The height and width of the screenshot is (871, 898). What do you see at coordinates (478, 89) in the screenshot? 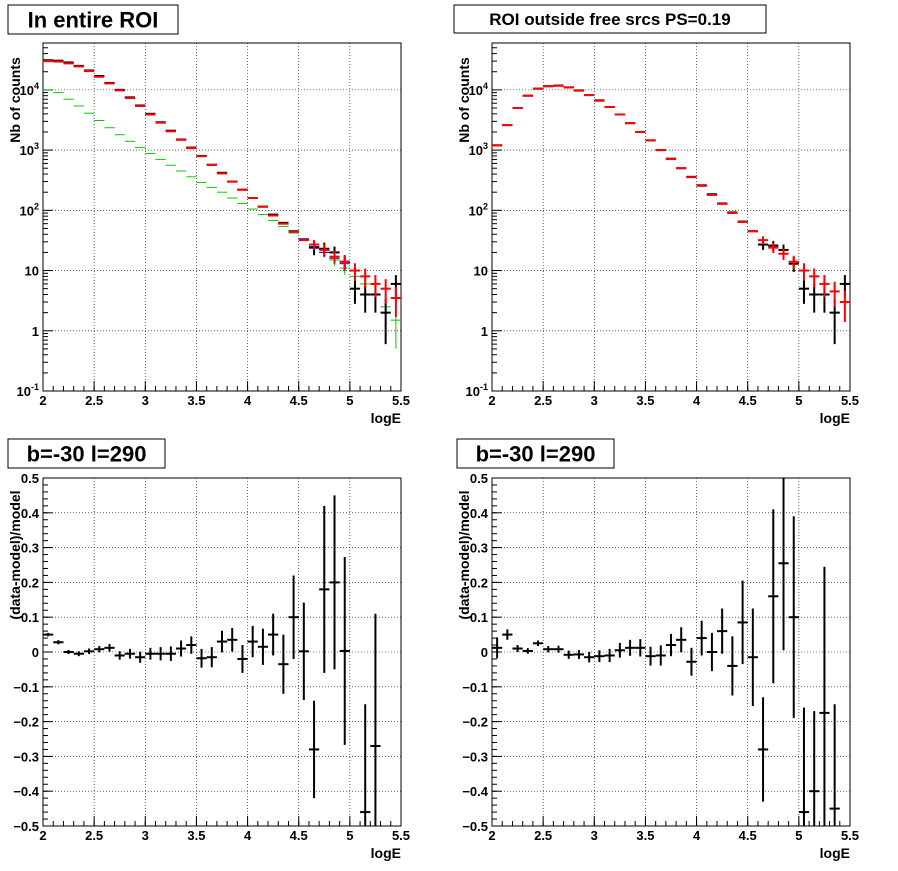
I see `y-tick-label: 10⁴` at bounding box center [478, 89].